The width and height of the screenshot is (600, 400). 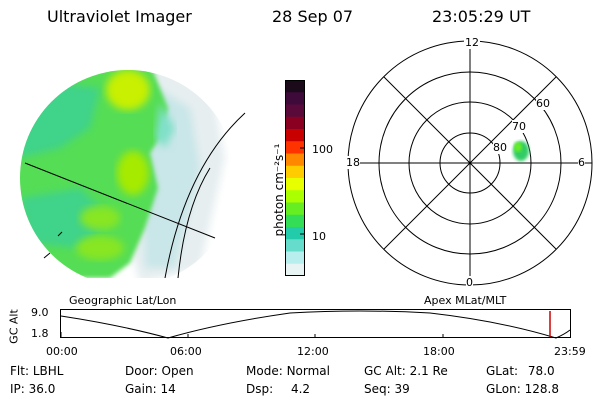 I want to click on geo-grid-arc-outer, so click(x=205, y=195).